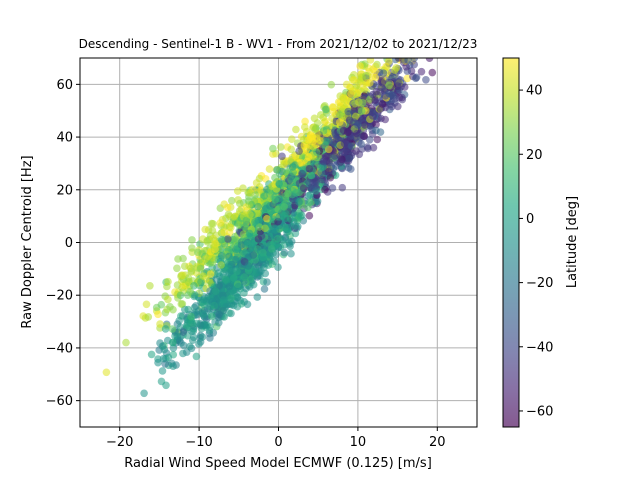  Describe the element at coordinates (59, 296) in the screenshot. I see `y-tick-label: −20` at that location.